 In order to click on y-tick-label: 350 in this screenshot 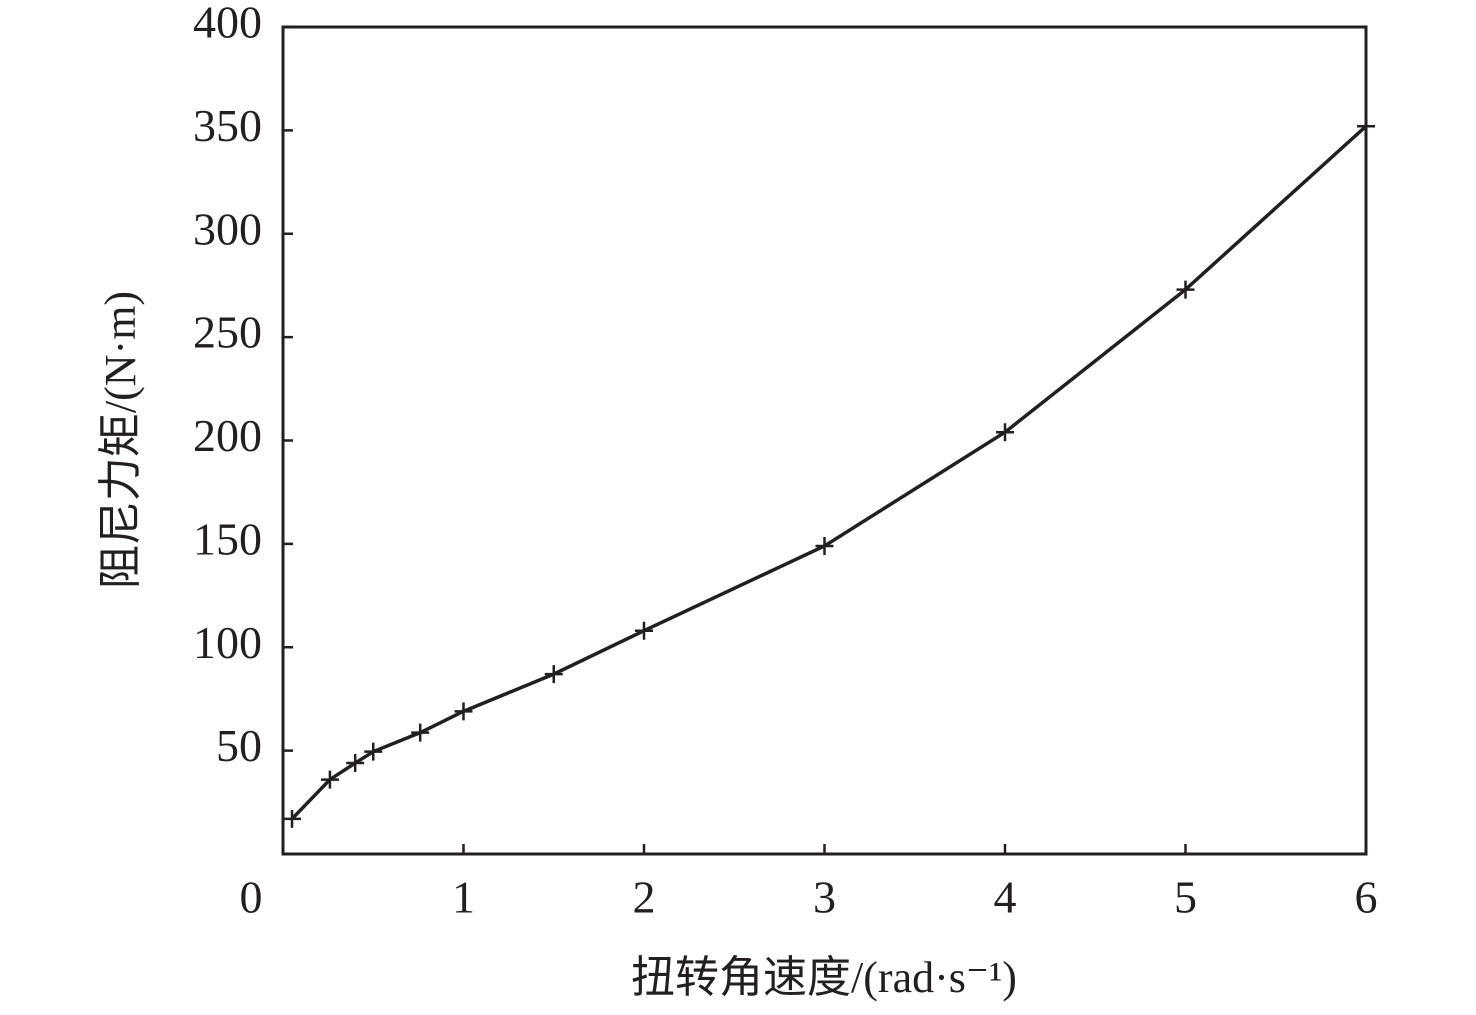, I will do `click(227, 125)`.